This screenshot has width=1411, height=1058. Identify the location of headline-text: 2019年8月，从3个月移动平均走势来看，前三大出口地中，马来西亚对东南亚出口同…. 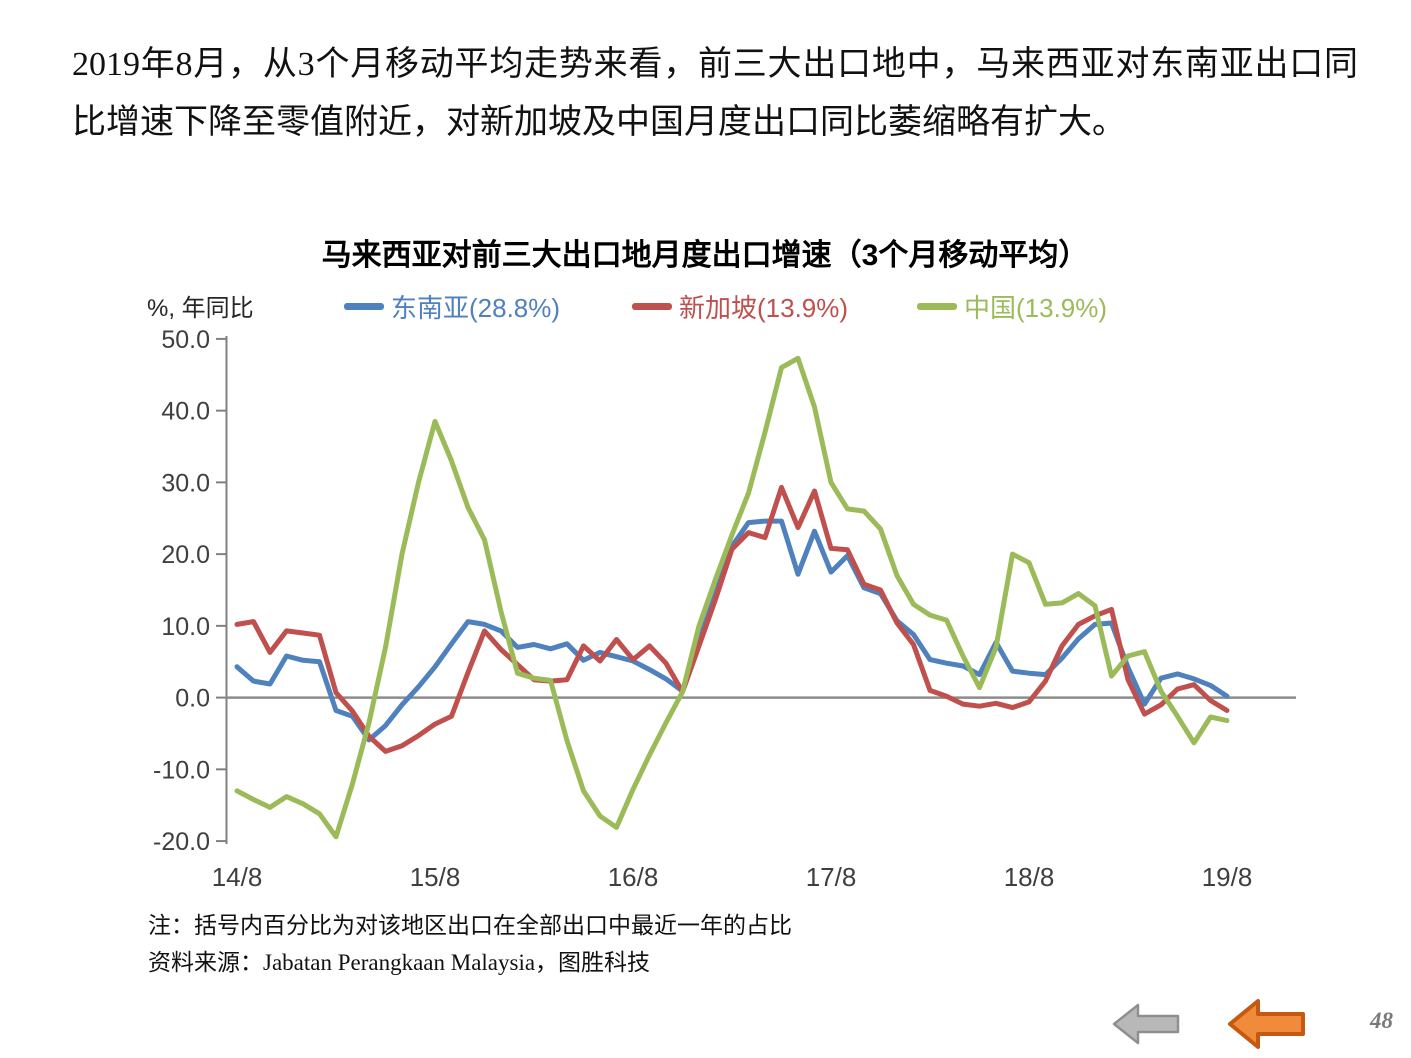
(715, 94).